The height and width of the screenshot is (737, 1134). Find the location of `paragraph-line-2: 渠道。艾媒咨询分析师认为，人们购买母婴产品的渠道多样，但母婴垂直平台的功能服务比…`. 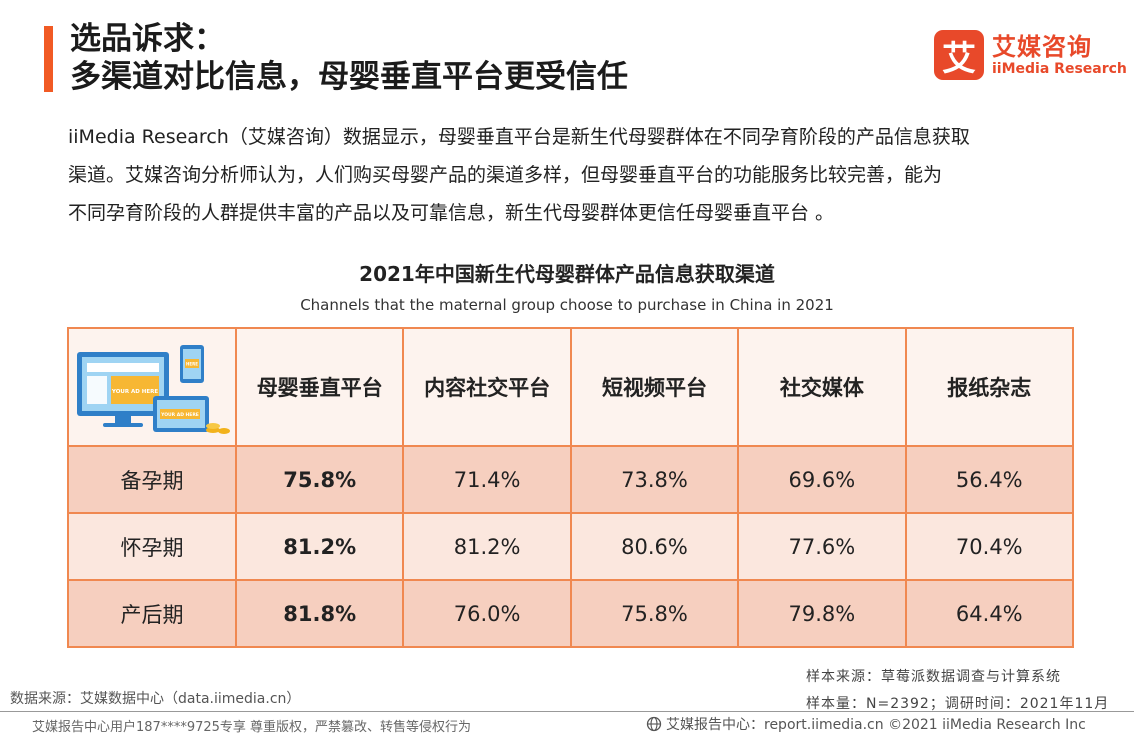

paragraph-line-2: 渠道。艾媒咨询分析师认为，人们购买母婴产品的渠道多样，但母婴垂直平台的功能服务比… is located at coordinates (505, 175).